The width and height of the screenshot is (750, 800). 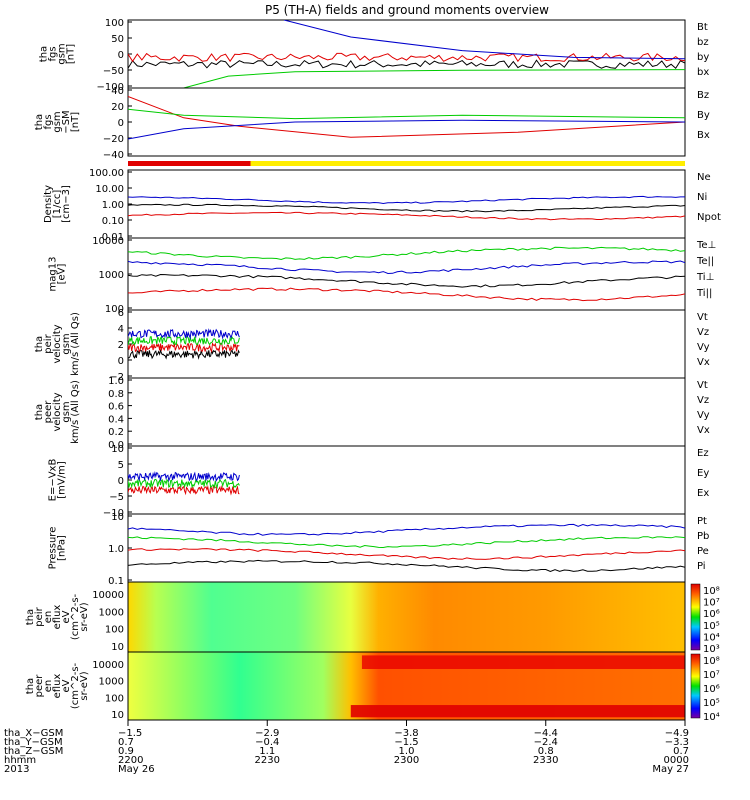 I want to click on spectrogram-band, so click(x=517, y=711).